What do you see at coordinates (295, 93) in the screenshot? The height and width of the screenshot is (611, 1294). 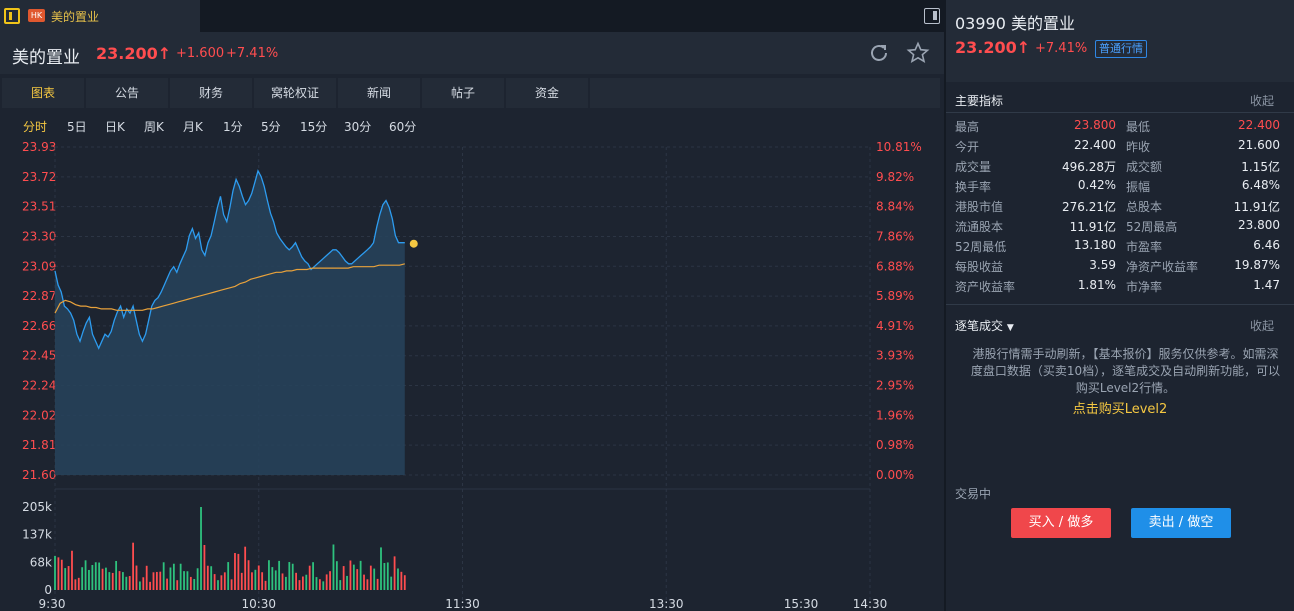 I see `tab-warrants: 窝轮权证` at bounding box center [295, 93].